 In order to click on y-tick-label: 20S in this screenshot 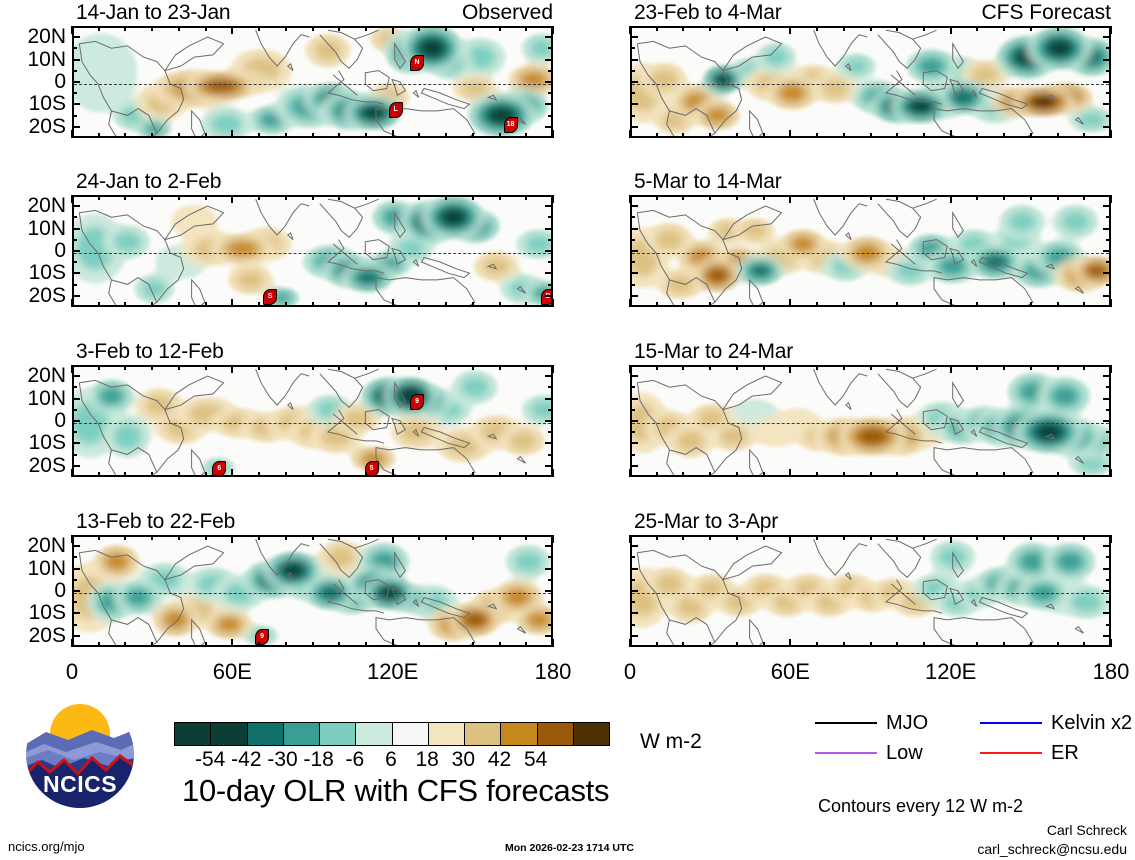, I will do `click(47, 465)`.